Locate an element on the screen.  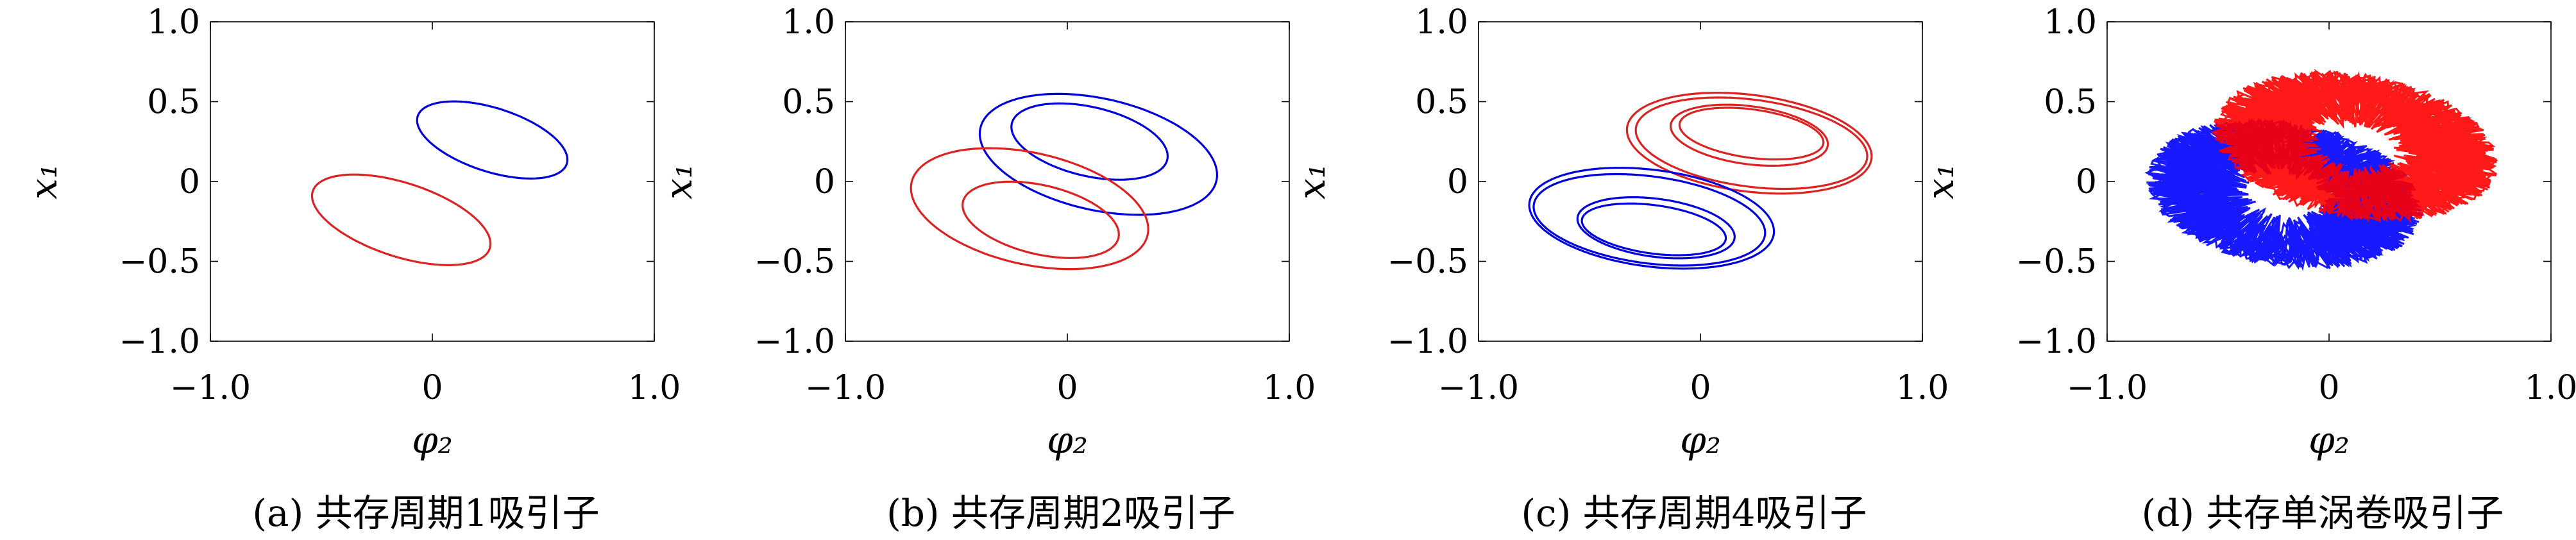
panel-caption: (d) 共存单涡卷吸引子 is located at coordinates (2323, 513).